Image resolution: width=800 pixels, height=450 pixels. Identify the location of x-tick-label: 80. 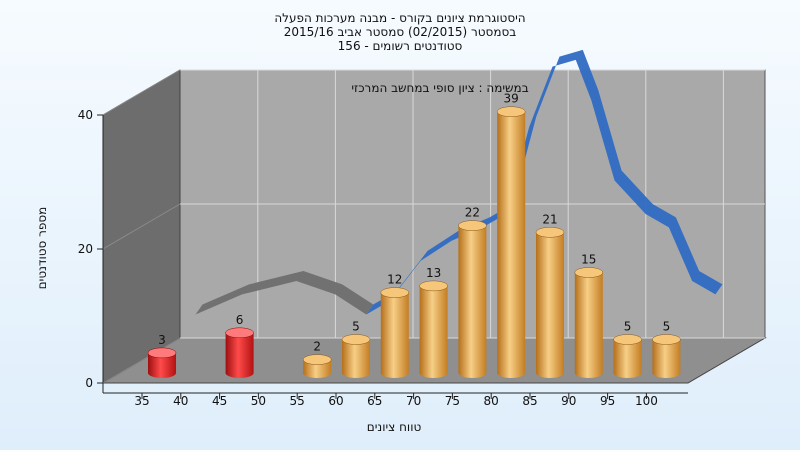
(491, 401).